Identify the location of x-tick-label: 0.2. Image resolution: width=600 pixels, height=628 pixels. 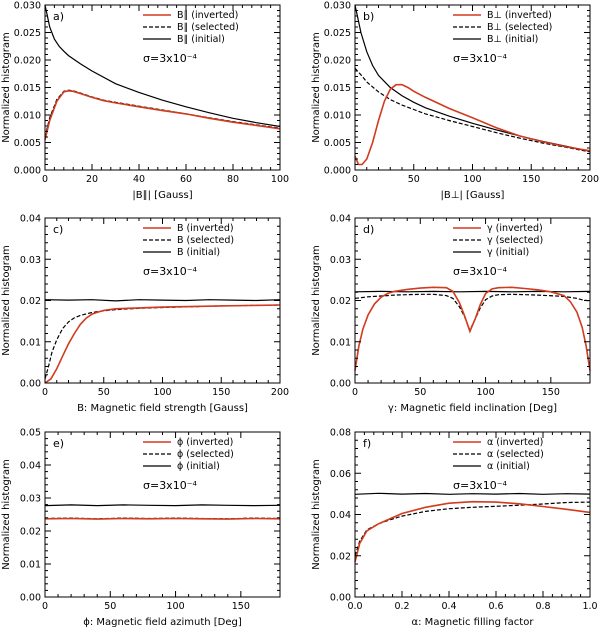
(401, 606).